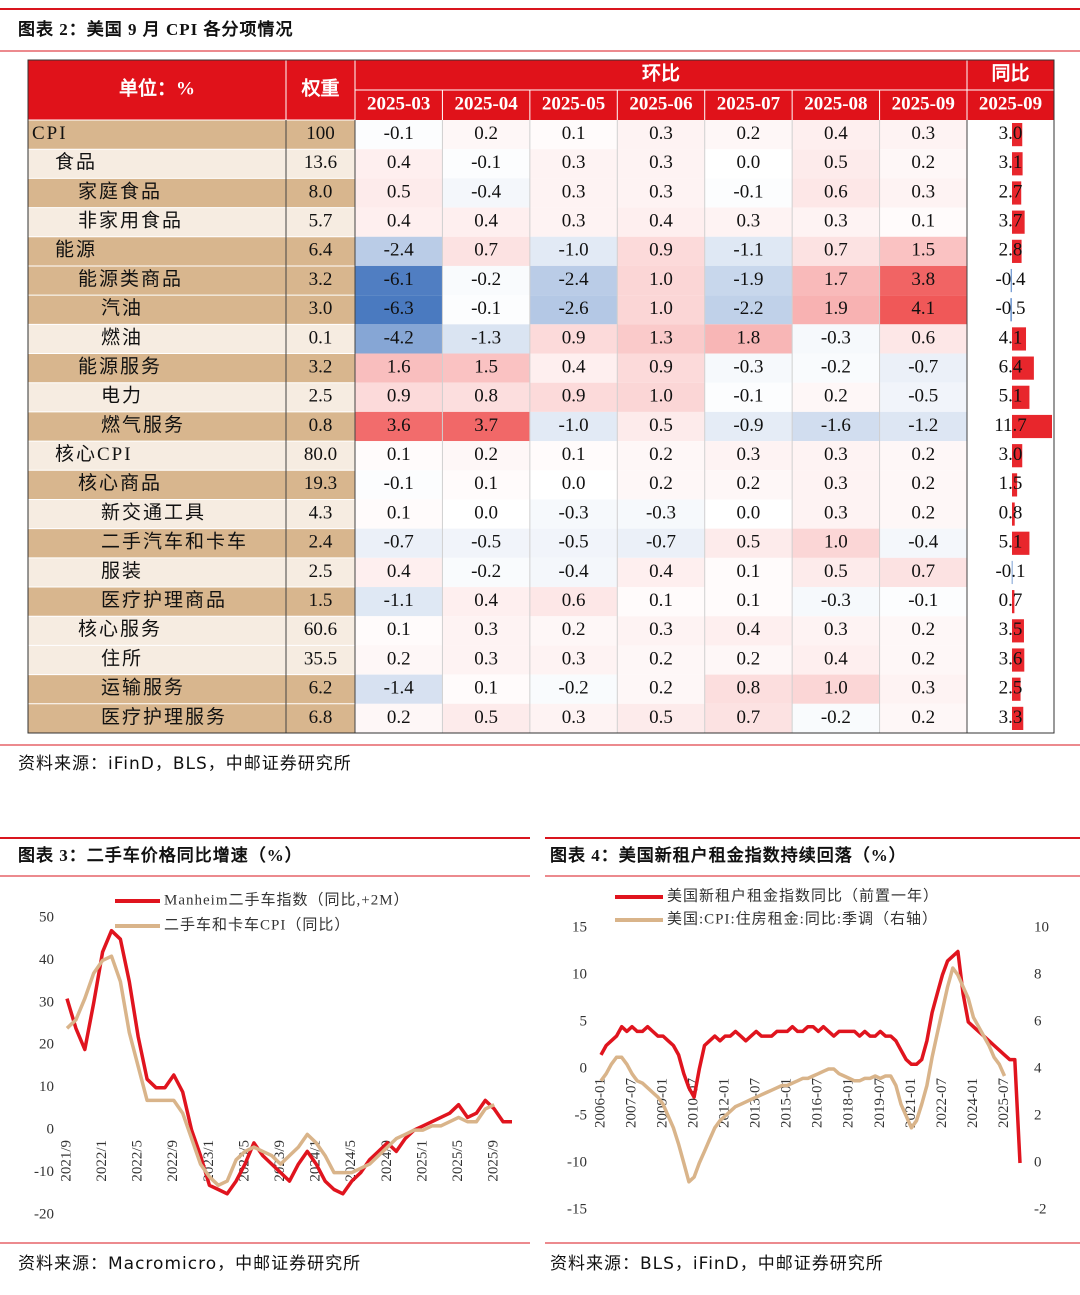 The image size is (1080, 1295). Describe the element at coordinates (1011, 717) in the screenshot. I see `yoy-cell: 3.3` at that location.